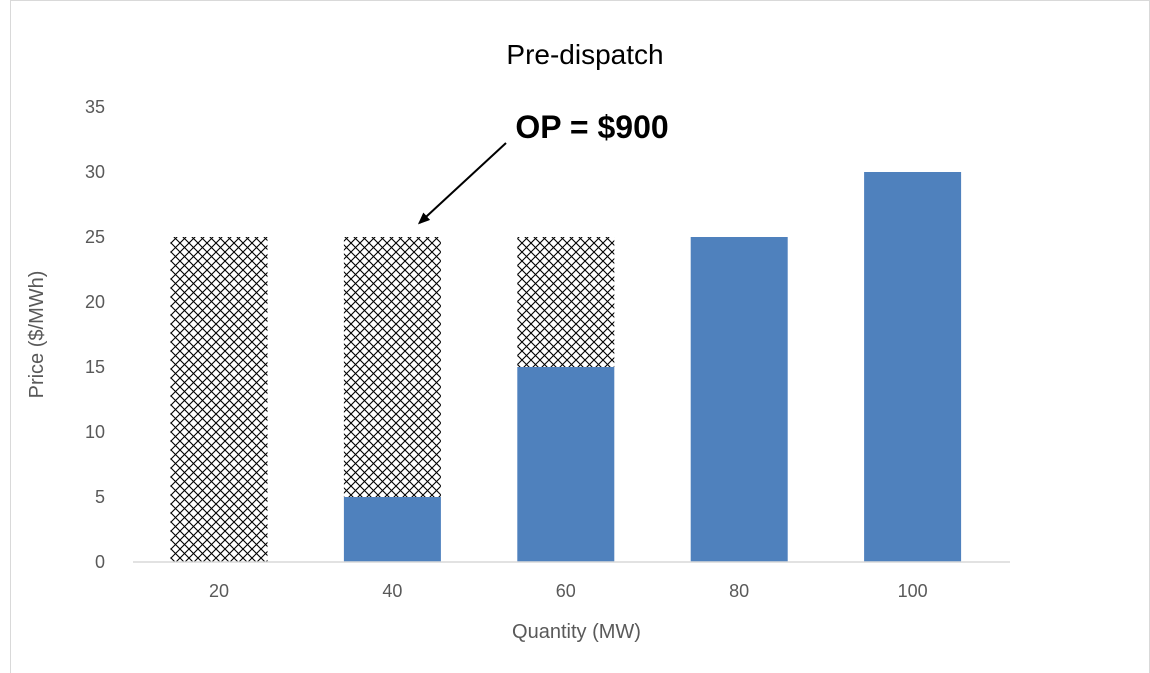  I want to click on x-tick-label: 80, so click(739, 591).